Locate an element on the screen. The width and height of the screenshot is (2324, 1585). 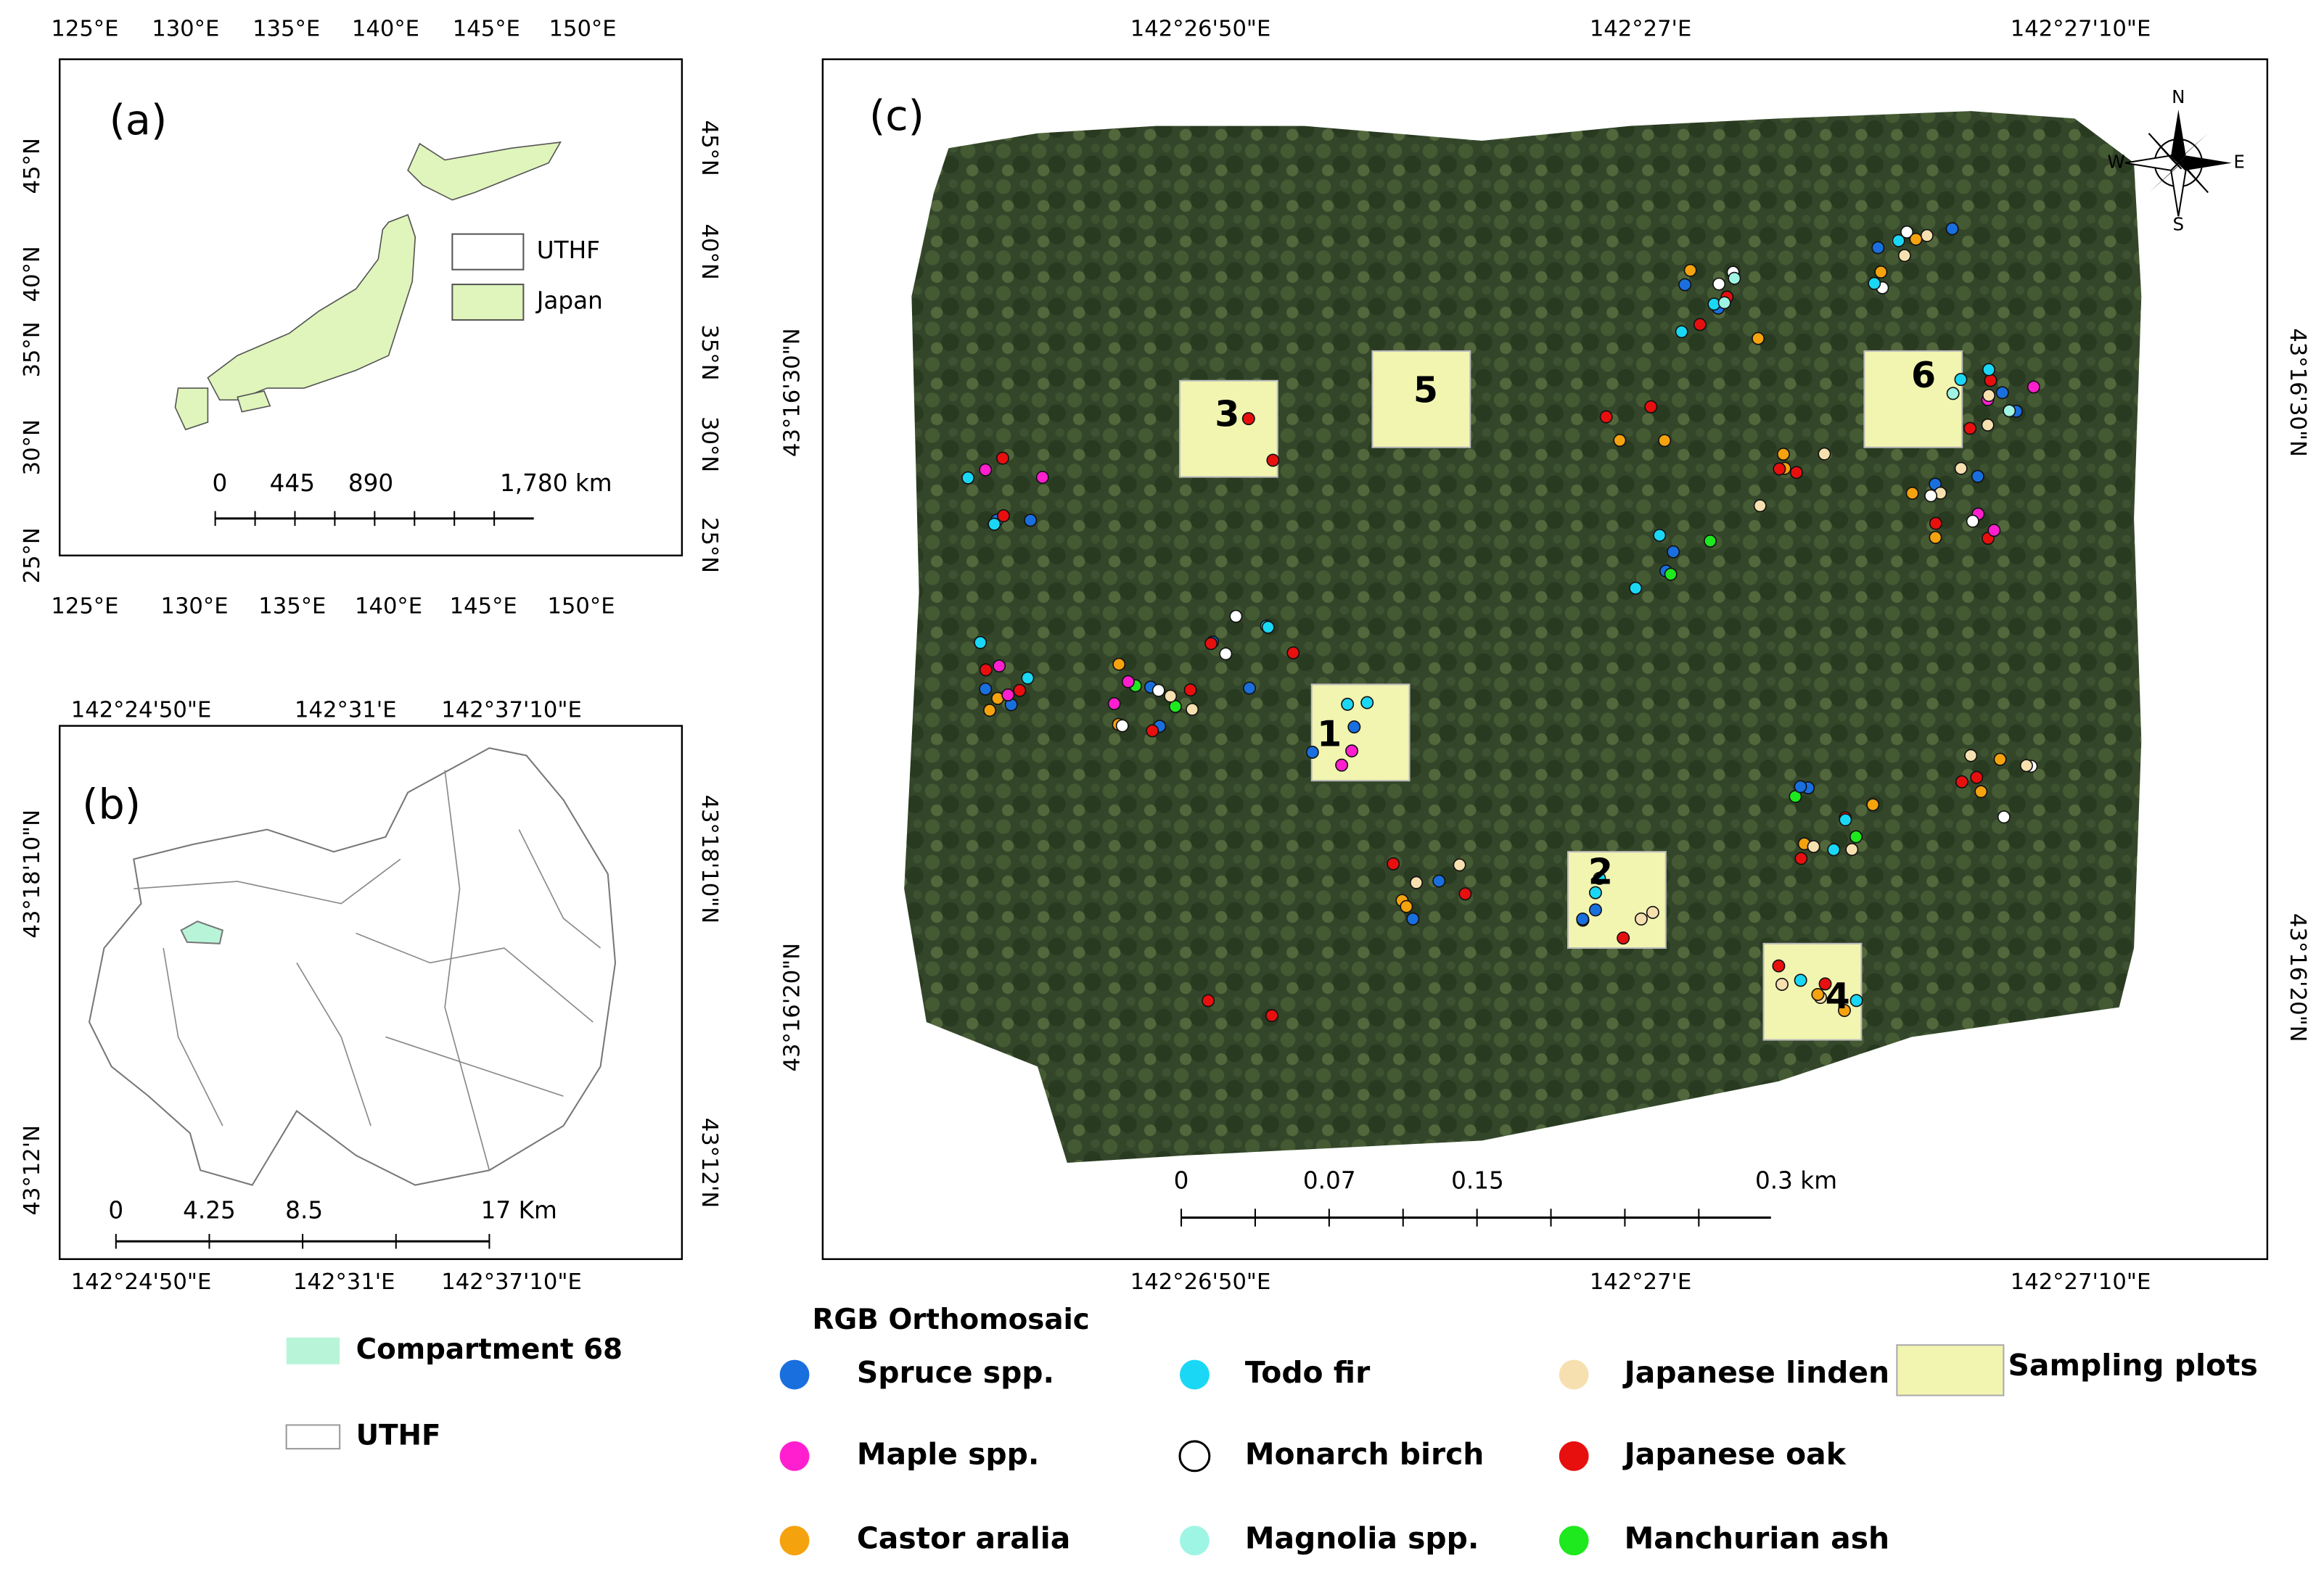
tick-label: 142°24'50"E is located at coordinates (141, 710).